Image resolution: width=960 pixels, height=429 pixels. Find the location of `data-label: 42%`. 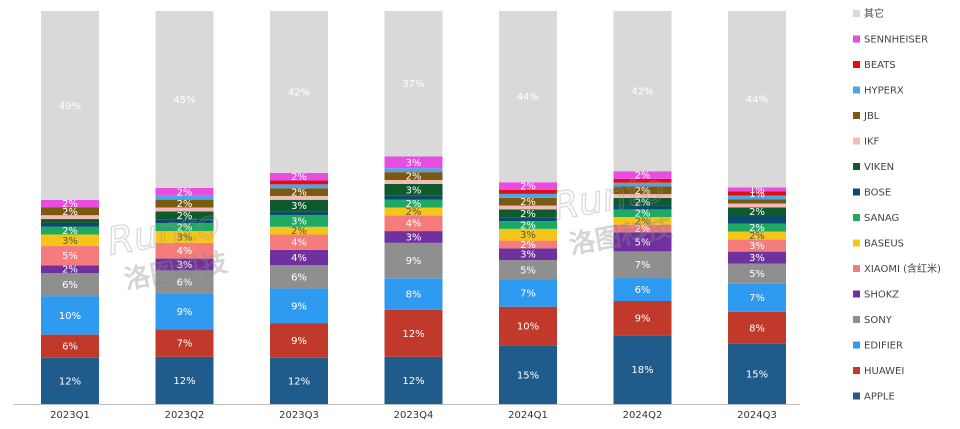

data-label: 42% is located at coordinates (299, 92).